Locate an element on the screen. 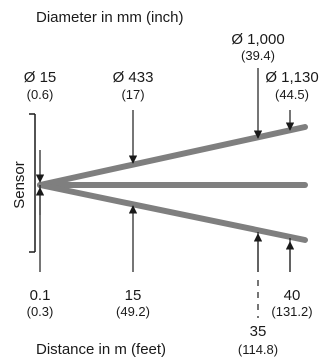  beam-upper is located at coordinates (172, 156).